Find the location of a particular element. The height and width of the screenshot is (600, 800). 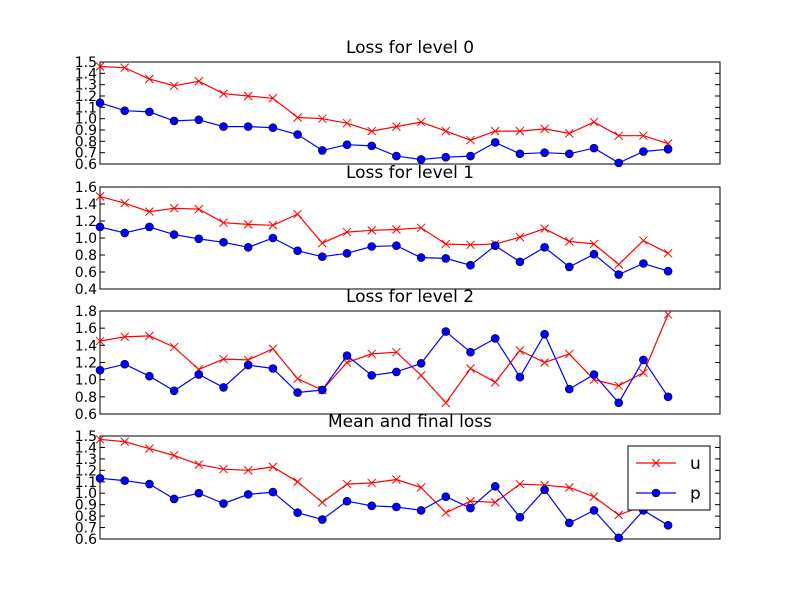

y-tick-label: 1.4 is located at coordinates (86, 448).